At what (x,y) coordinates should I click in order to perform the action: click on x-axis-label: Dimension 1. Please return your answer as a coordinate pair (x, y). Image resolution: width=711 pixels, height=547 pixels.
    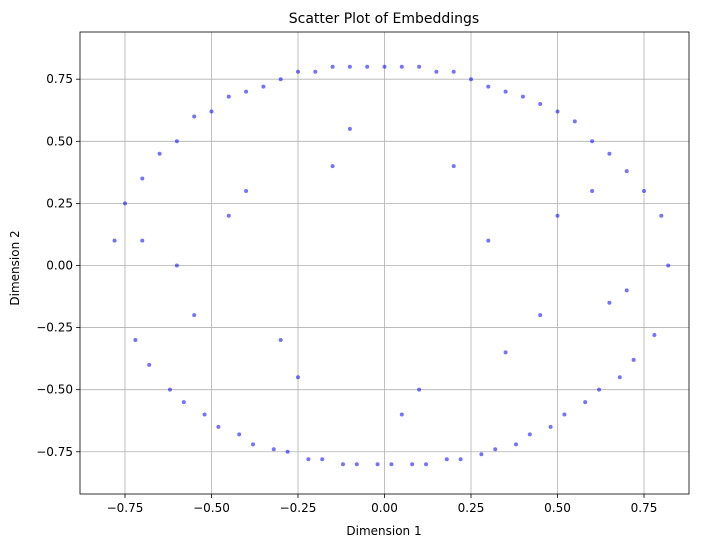
    Looking at the image, I should click on (383, 531).